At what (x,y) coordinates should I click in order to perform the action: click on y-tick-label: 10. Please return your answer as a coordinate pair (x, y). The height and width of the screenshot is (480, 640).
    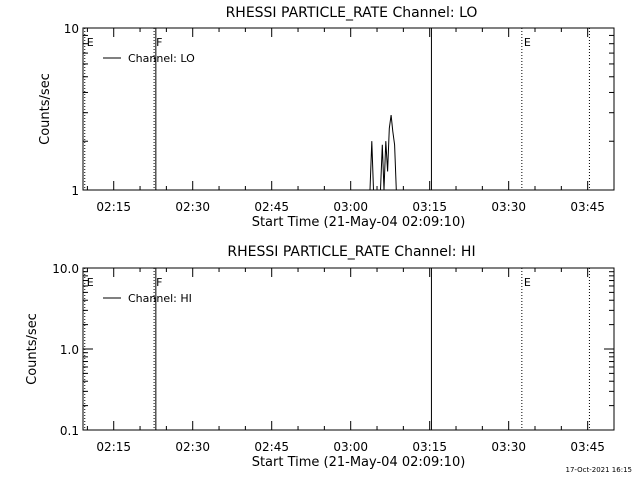
    Looking at the image, I should click on (71, 29).